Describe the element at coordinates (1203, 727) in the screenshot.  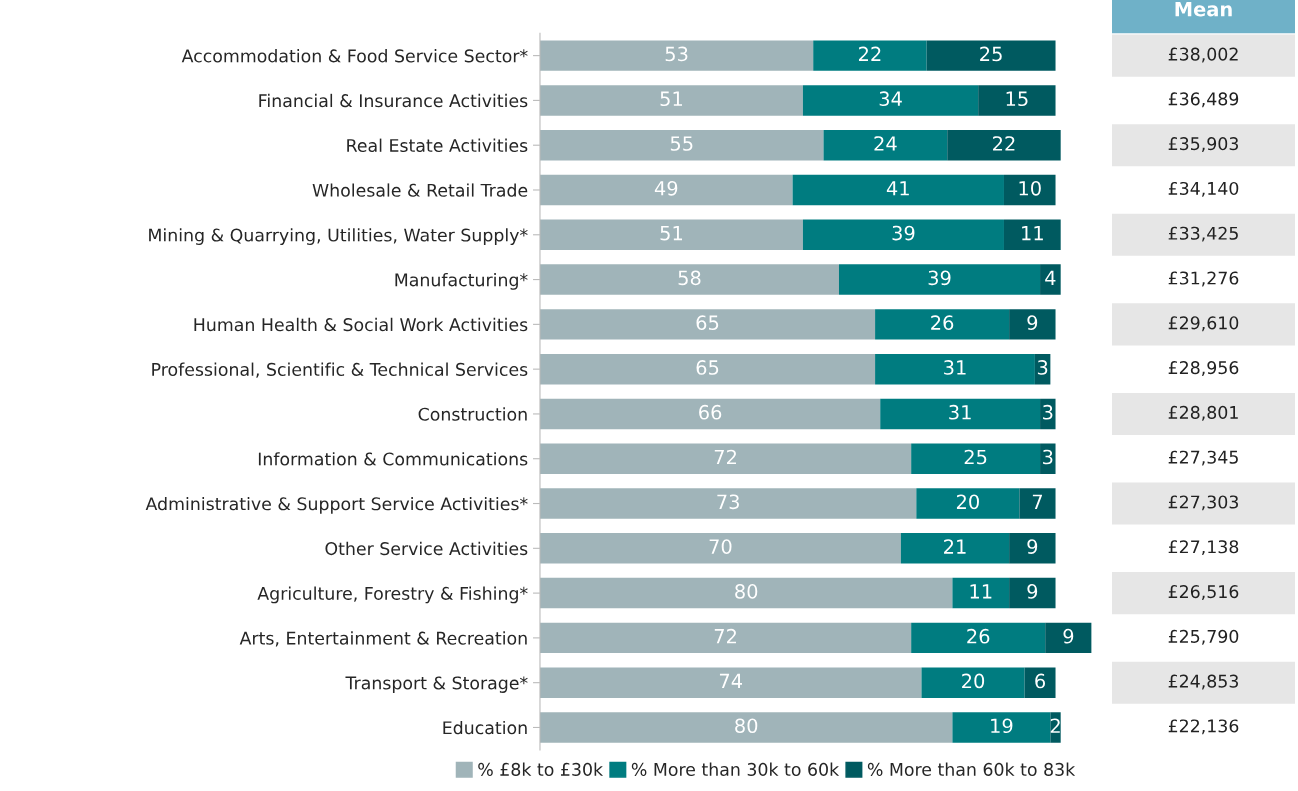
I see `text: £22,136` at that location.